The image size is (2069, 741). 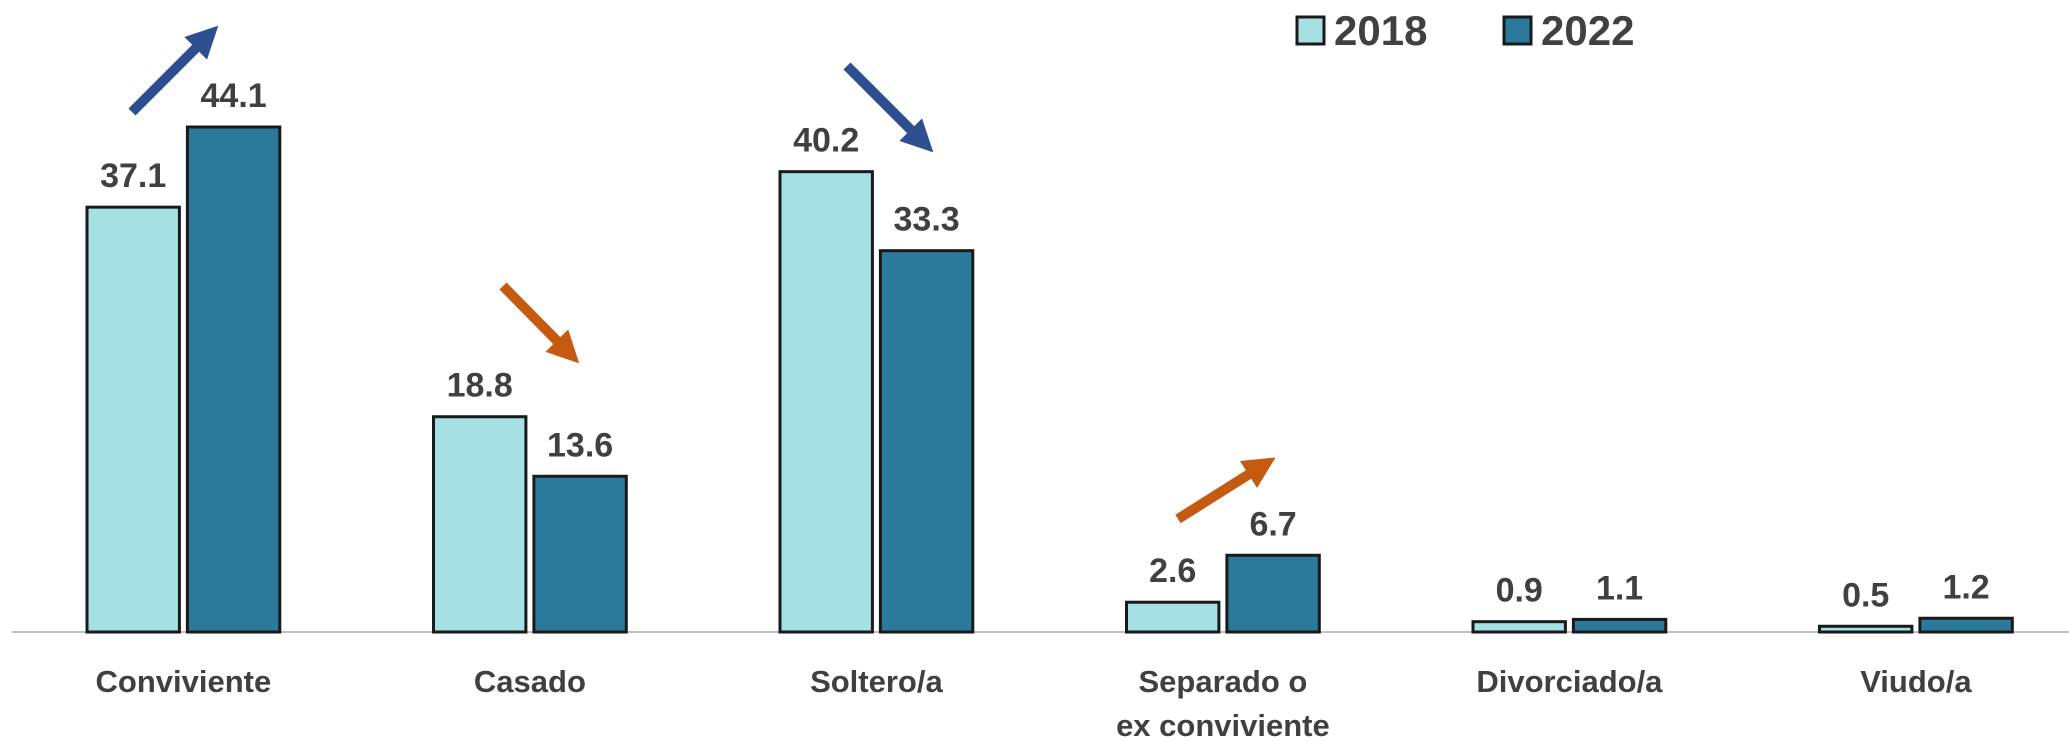 I want to click on x-tick-label: Separado o ex conviviente, so click(x=1223, y=702).